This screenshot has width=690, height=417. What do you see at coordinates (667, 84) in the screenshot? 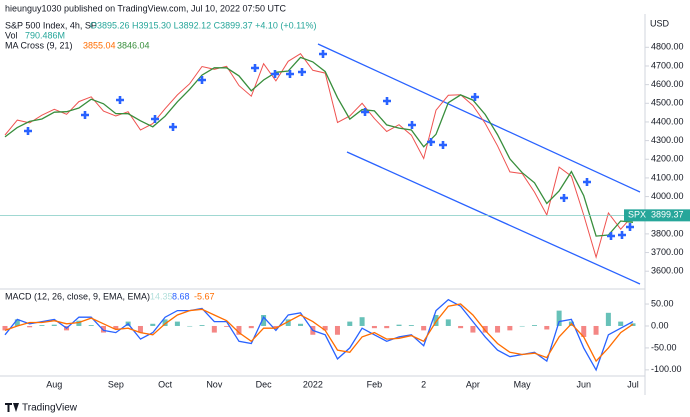
I see `y-tick-label: 4600.00` at bounding box center [667, 84].